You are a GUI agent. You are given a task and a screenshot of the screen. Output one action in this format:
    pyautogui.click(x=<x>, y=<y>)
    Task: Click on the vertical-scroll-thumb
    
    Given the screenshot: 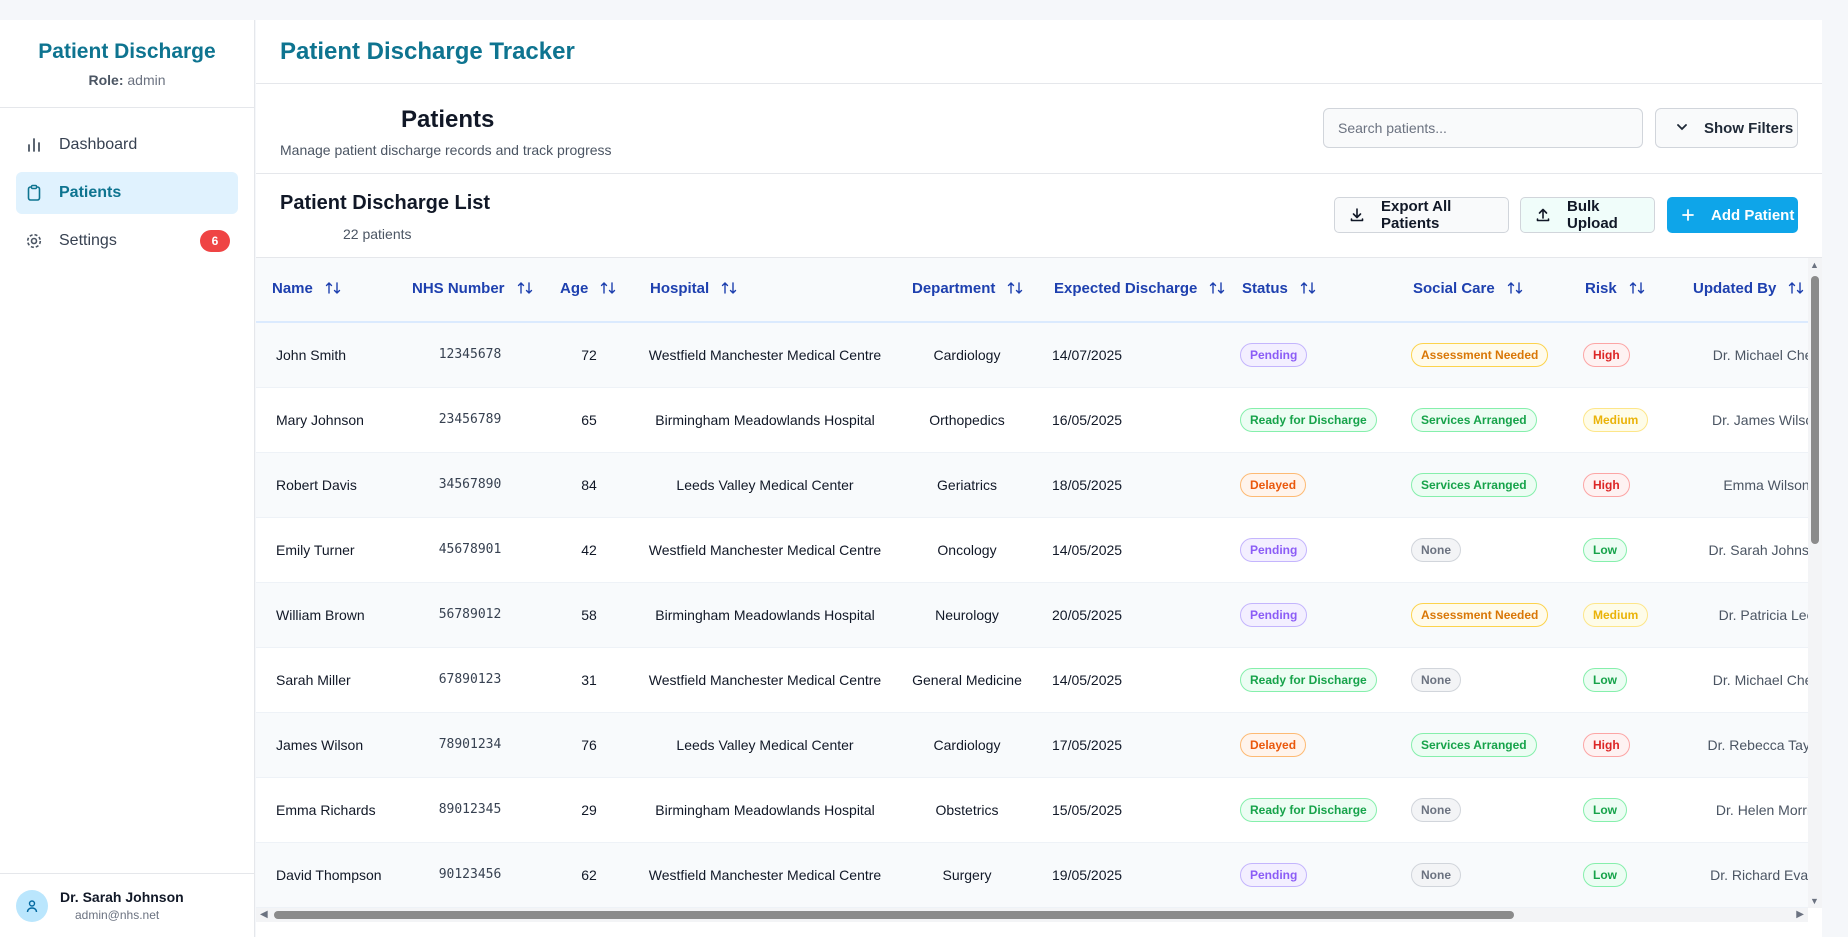 What is the action you would take?
    pyautogui.click(x=1815, y=410)
    